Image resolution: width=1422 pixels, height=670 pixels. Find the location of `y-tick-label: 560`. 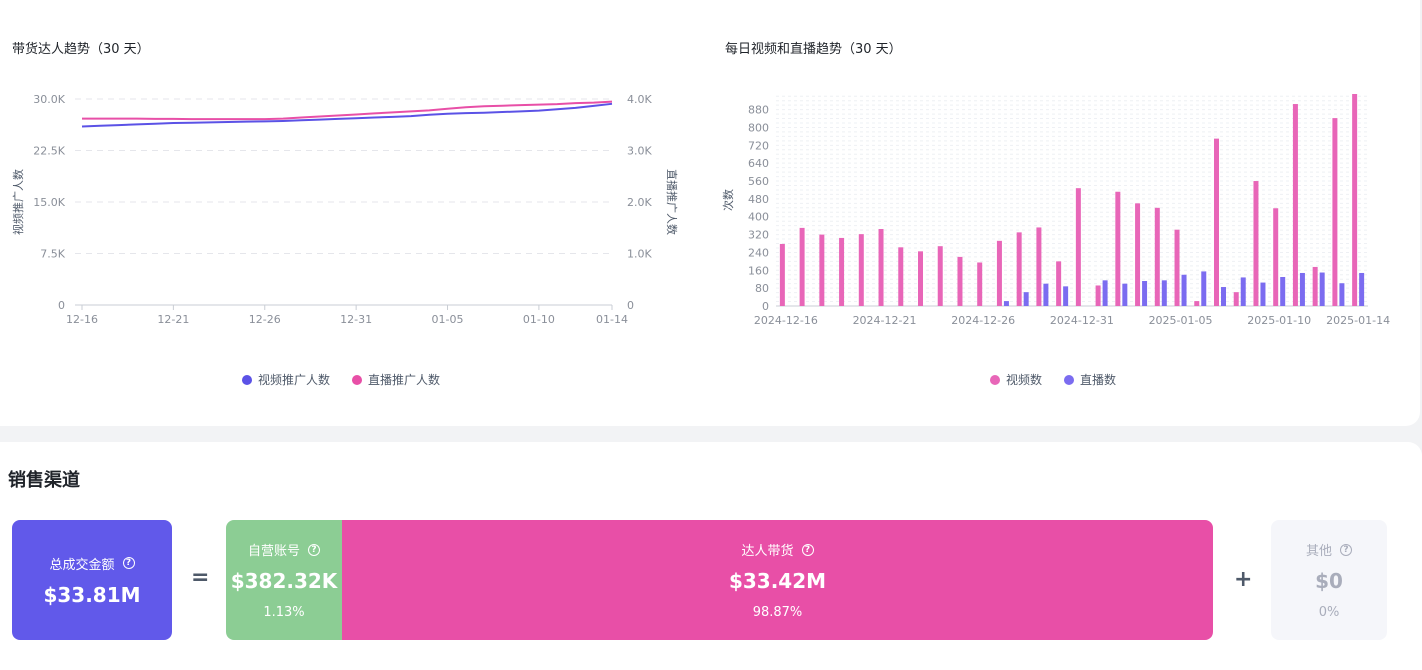

y-tick-label: 560 is located at coordinates (758, 181).